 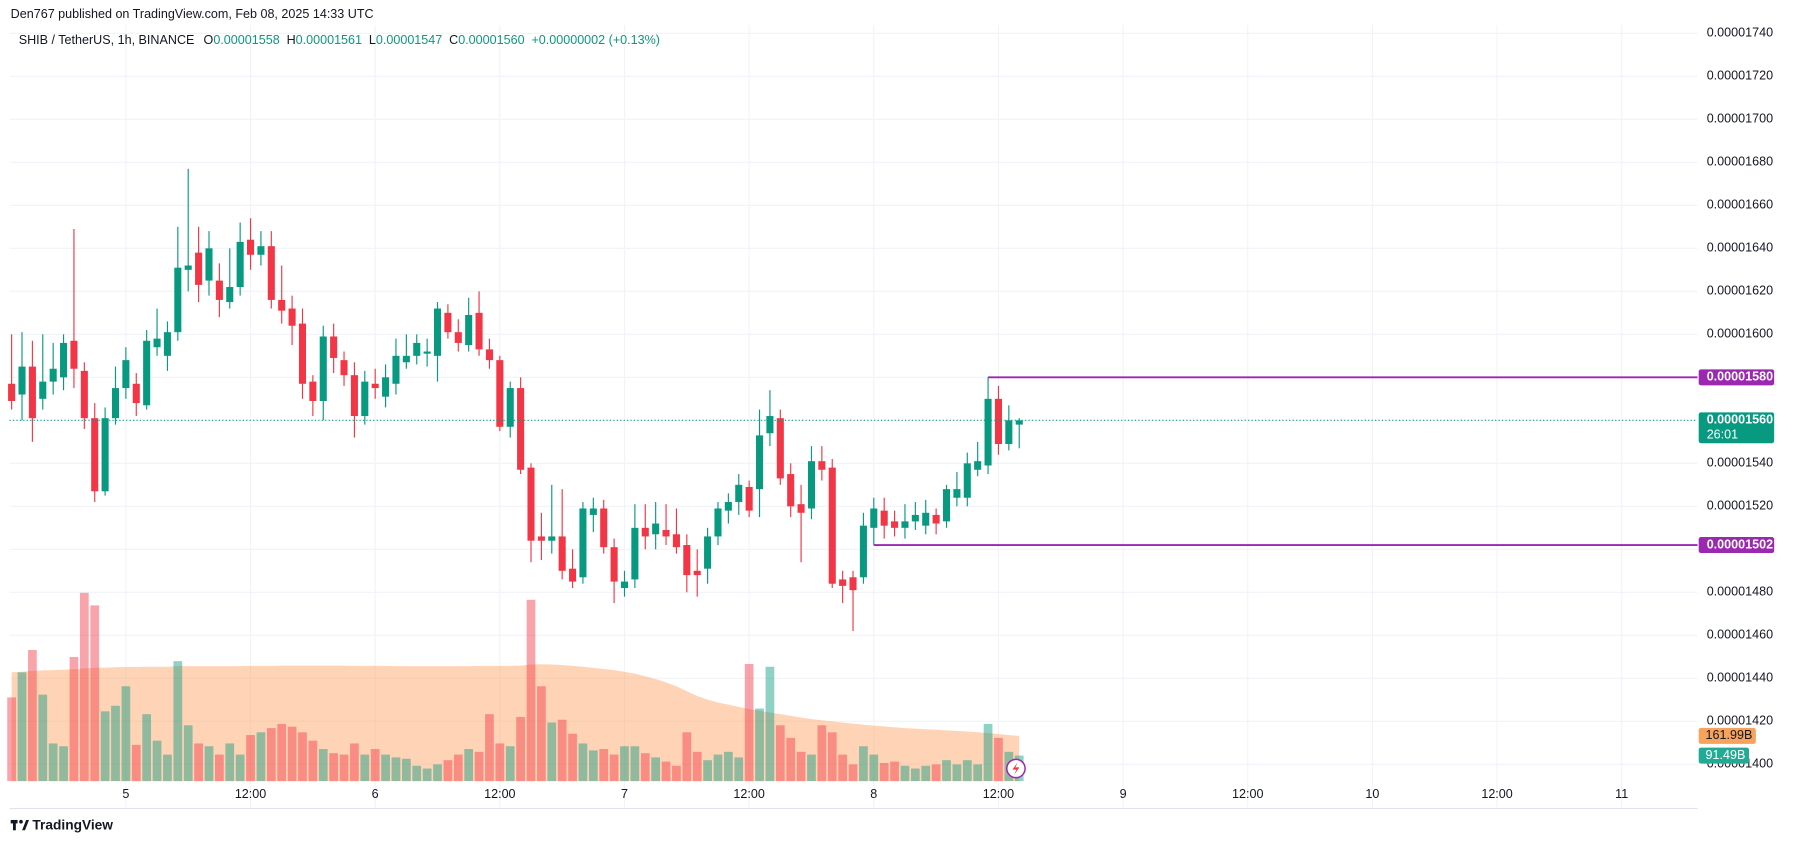 I want to click on high-value: 0.00001561, so click(x=329, y=40).